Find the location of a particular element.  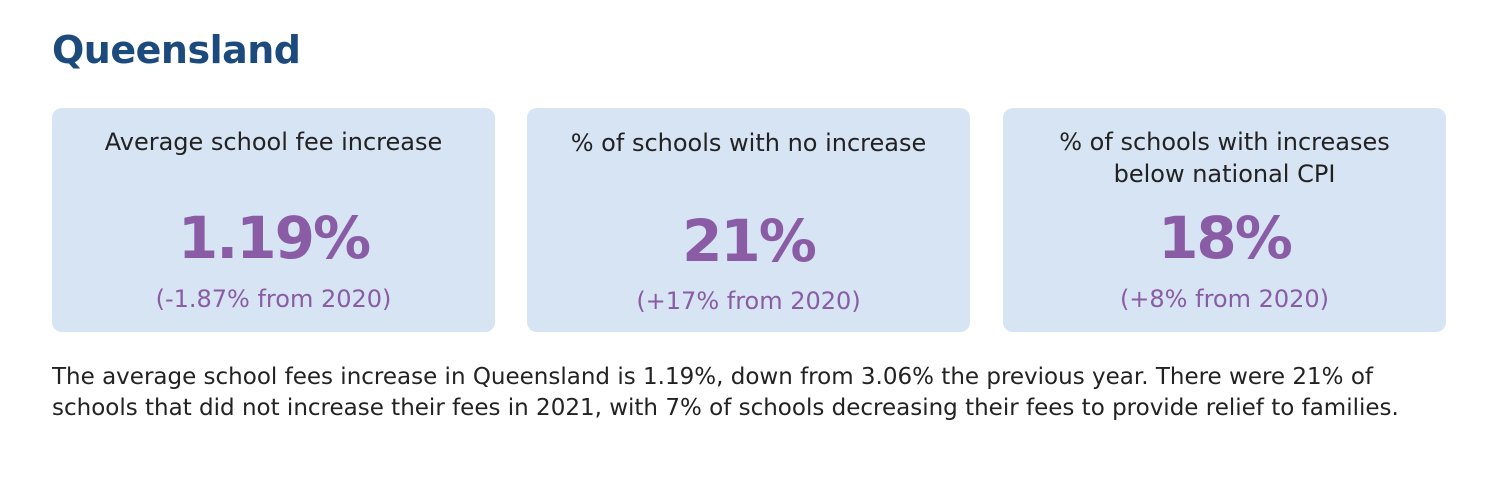

stat-card-value: 1.19% is located at coordinates (274, 238).